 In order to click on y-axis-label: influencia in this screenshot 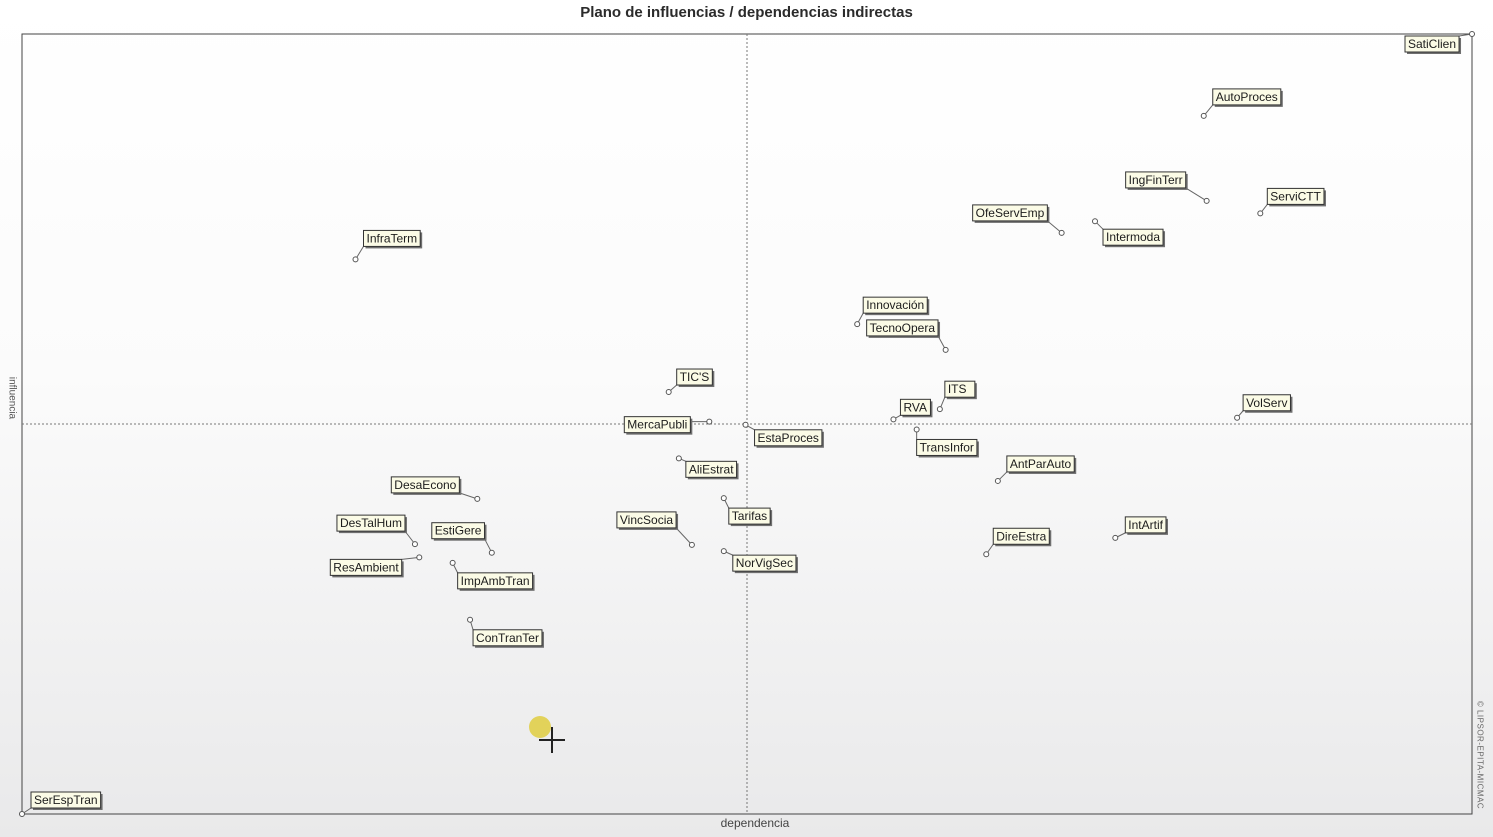, I will do `click(12, 398)`.